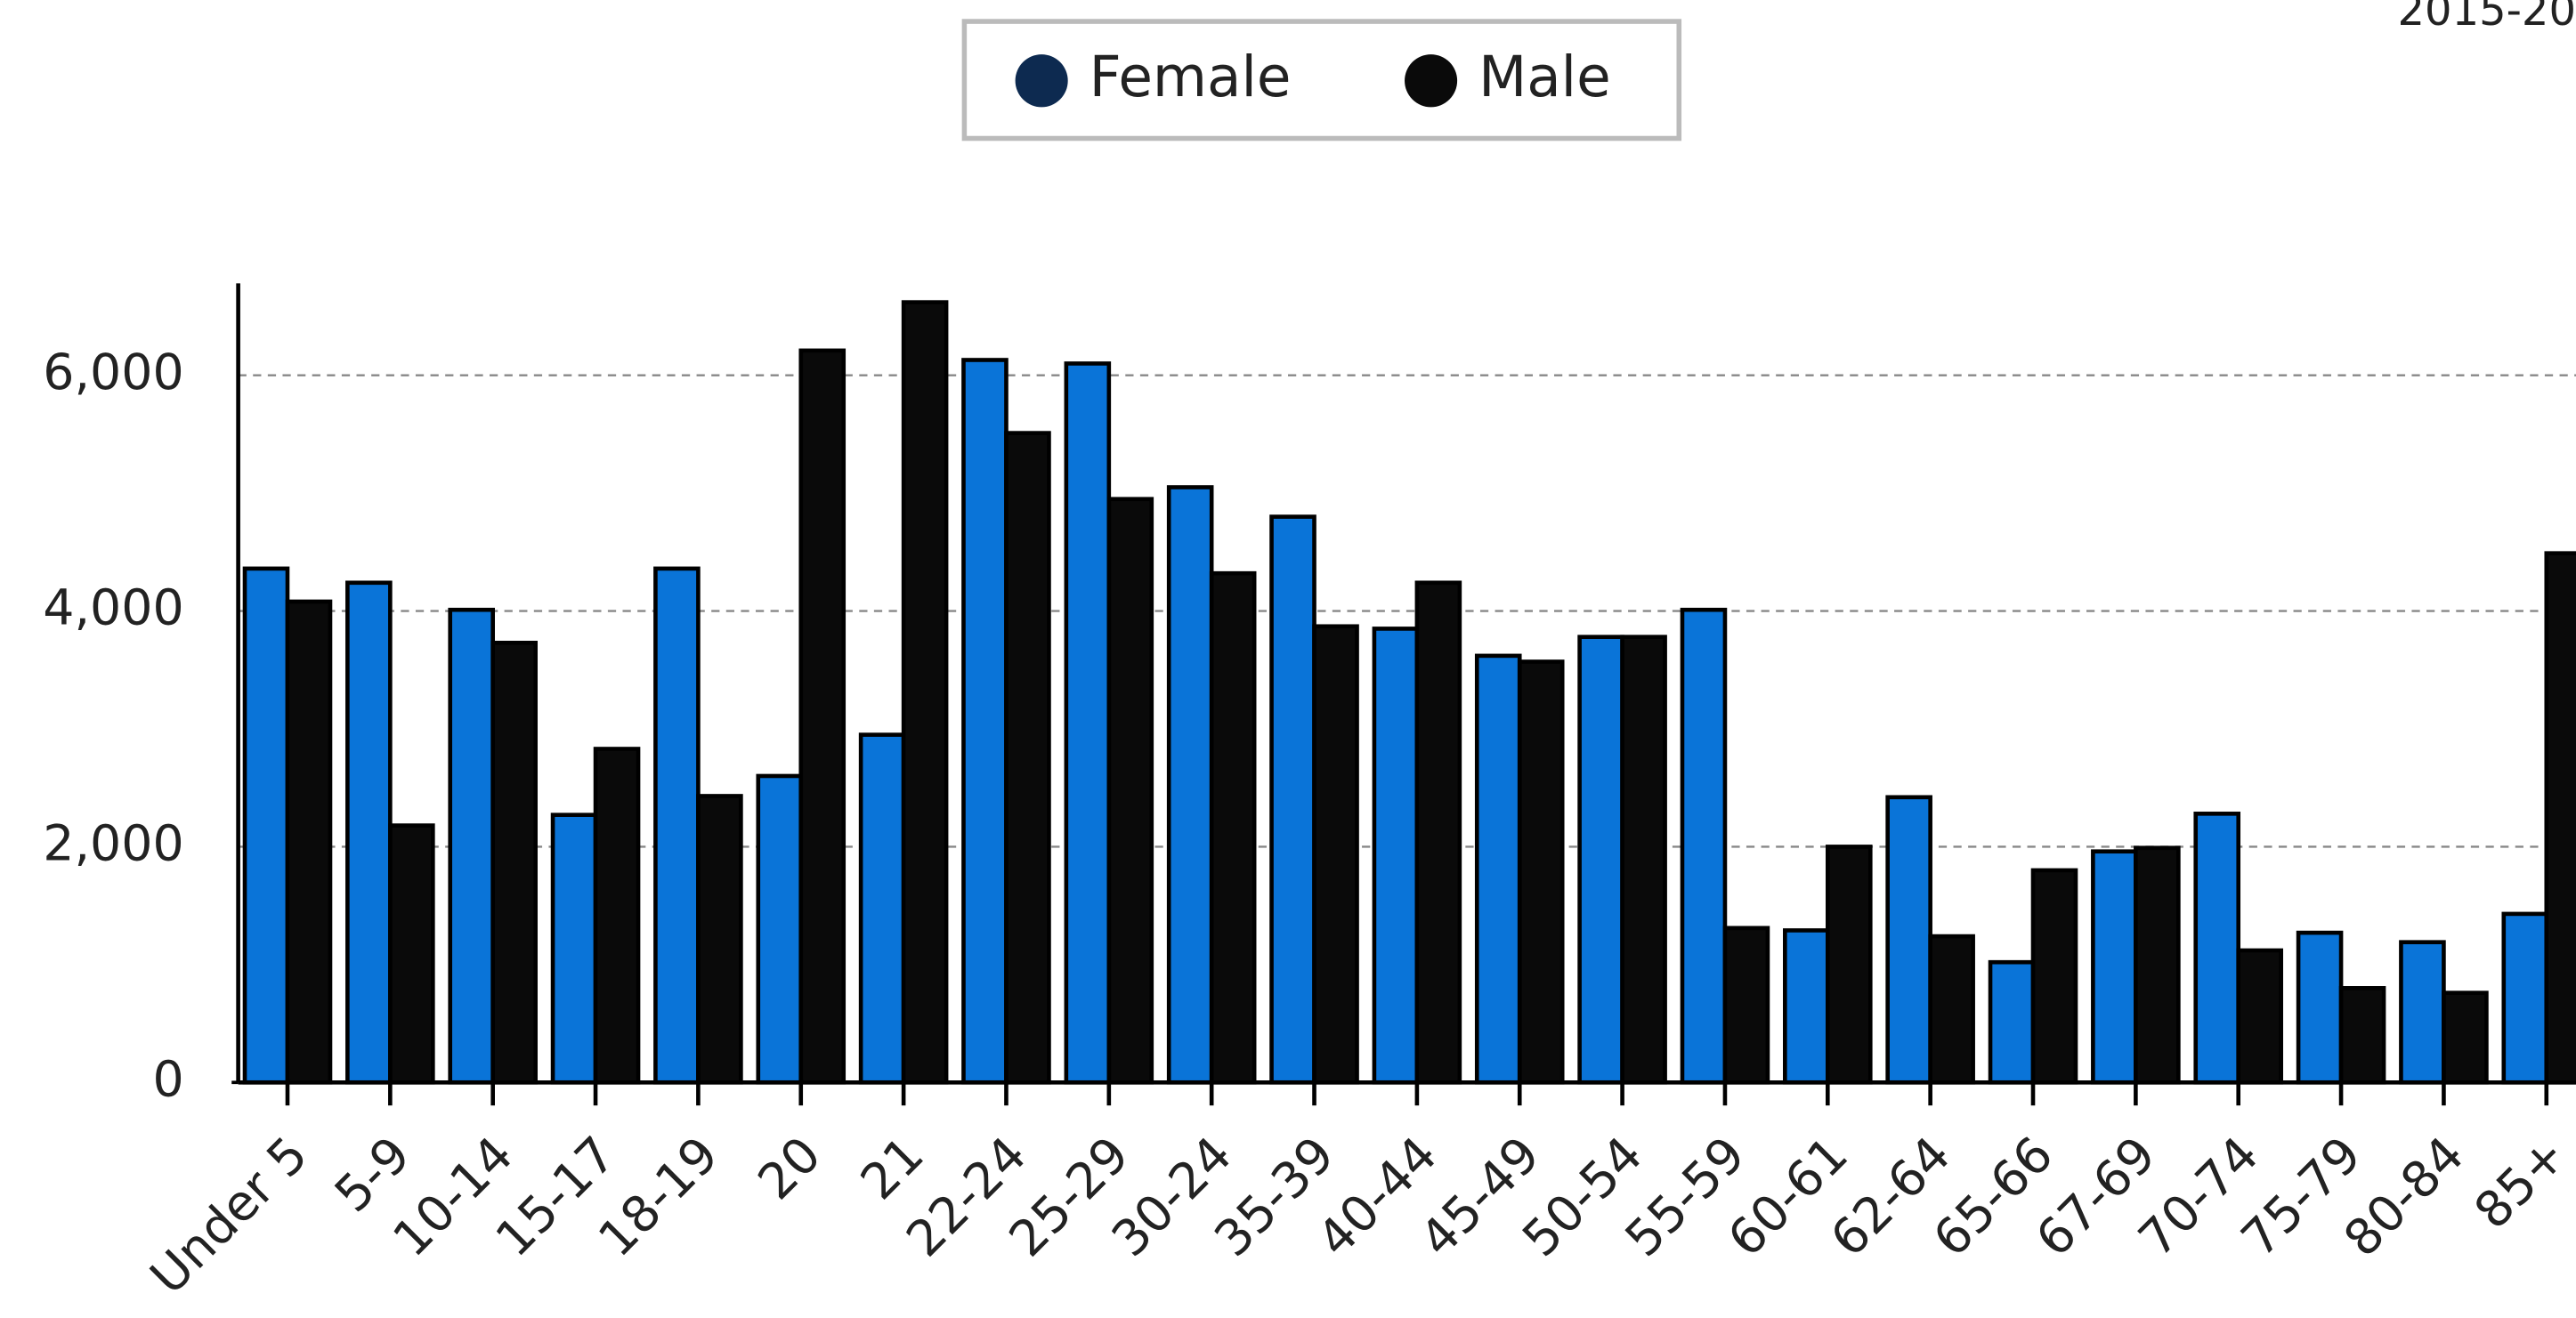  What do you see at coordinates (113, 608) in the screenshot?
I see `y-tick-label: 4,000` at bounding box center [113, 608].